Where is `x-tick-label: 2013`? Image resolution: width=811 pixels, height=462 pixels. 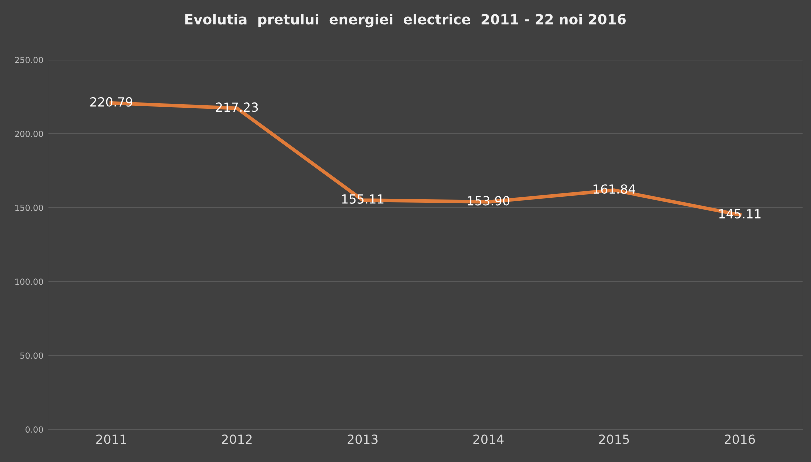 x-tick-label: 2013 is located at coordinates (363, 439).